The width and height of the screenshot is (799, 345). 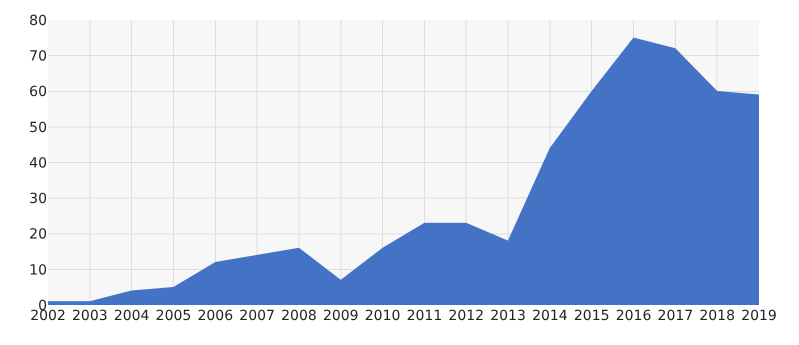 I want to click on x-tick-label: 2014, so click(x=550, y=316).